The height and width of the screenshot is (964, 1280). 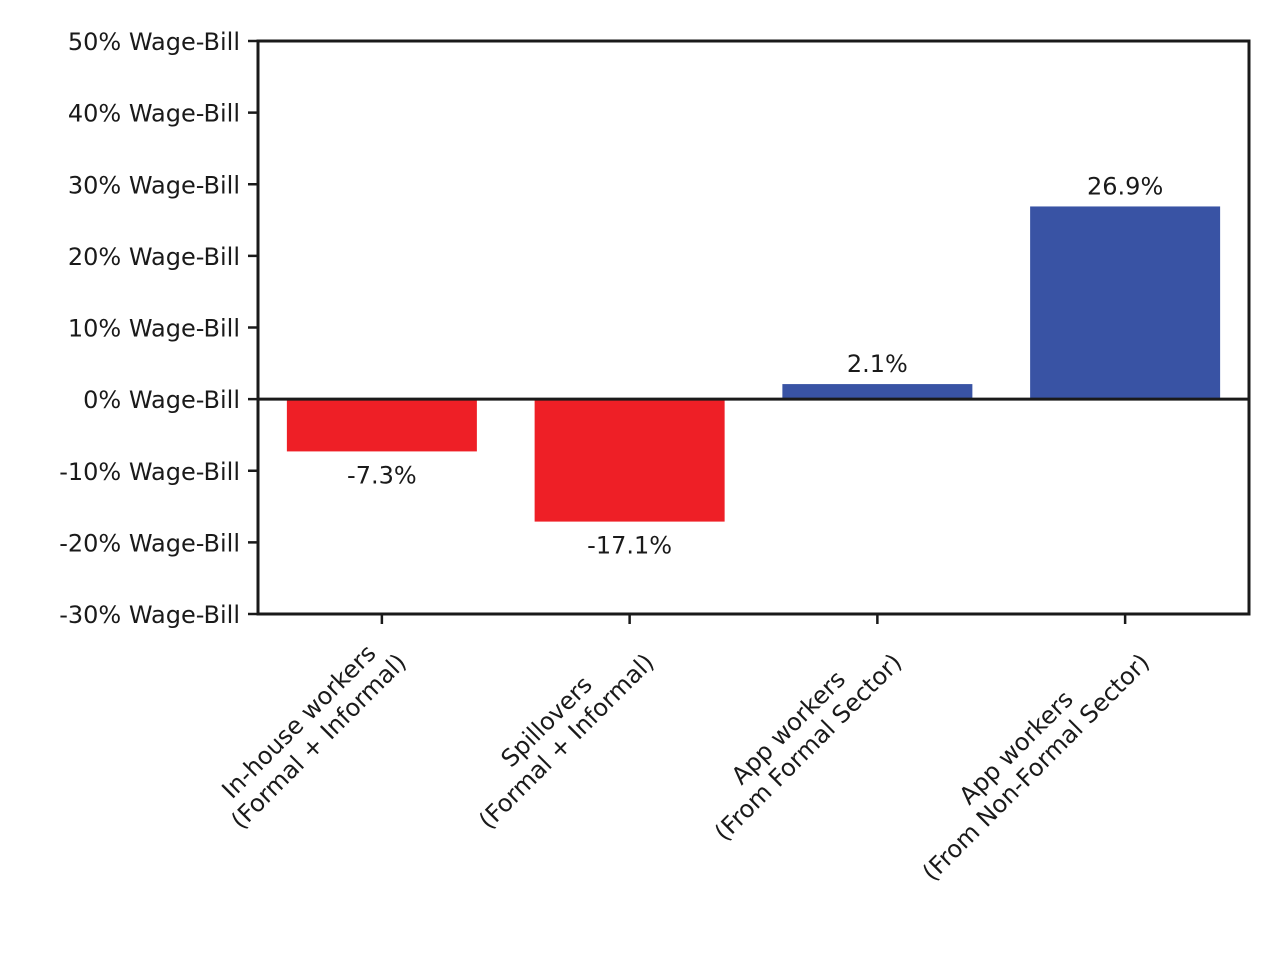 What do you see at coordinates (808, 747) in the screenshot?
I see `x-category-label-line: (From Formal Sector)` at bounding box center [808, 747].